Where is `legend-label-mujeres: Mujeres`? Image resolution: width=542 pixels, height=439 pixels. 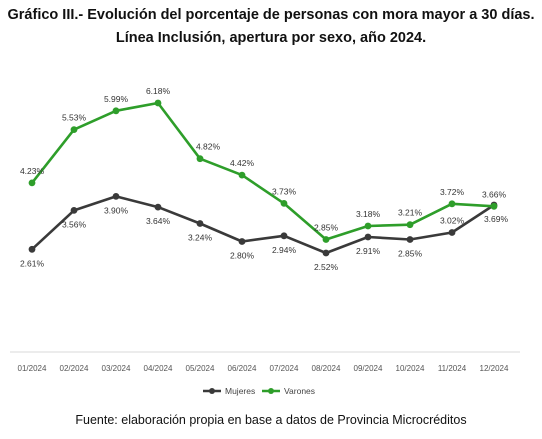
legend-label-mujeres: Mujeres is located at coordinates (240, 391).